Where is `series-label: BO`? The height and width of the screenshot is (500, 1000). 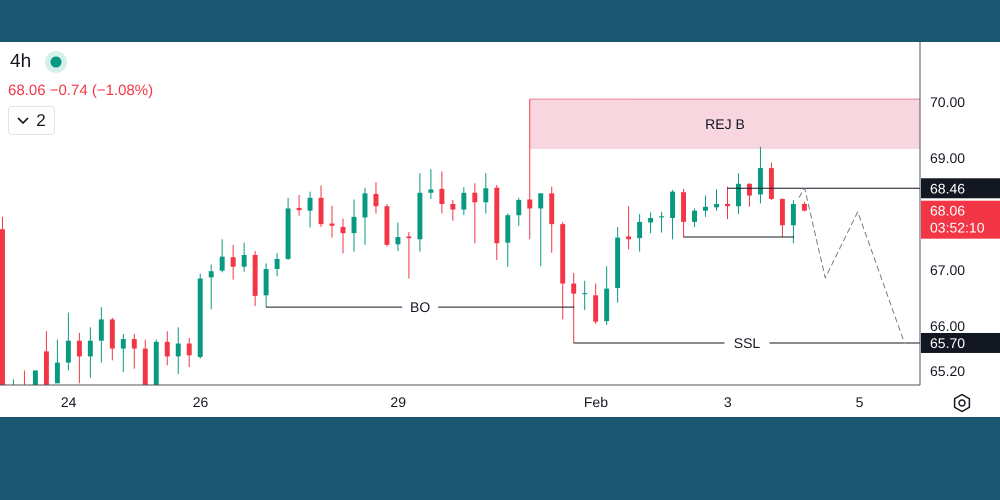 series-label: BO is located at coordinates (420, 307).